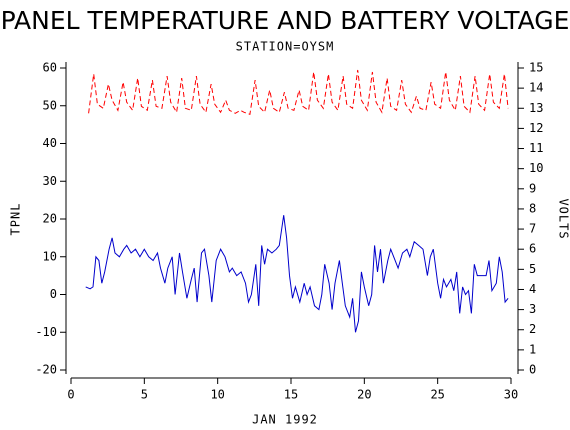 Image resolution: width=570 pixels, height=430 pixels. What do you see at coordinates (532, 349) in the screenshot?
I see `y2-tick-label: 1` at bounding box center [532, 349].